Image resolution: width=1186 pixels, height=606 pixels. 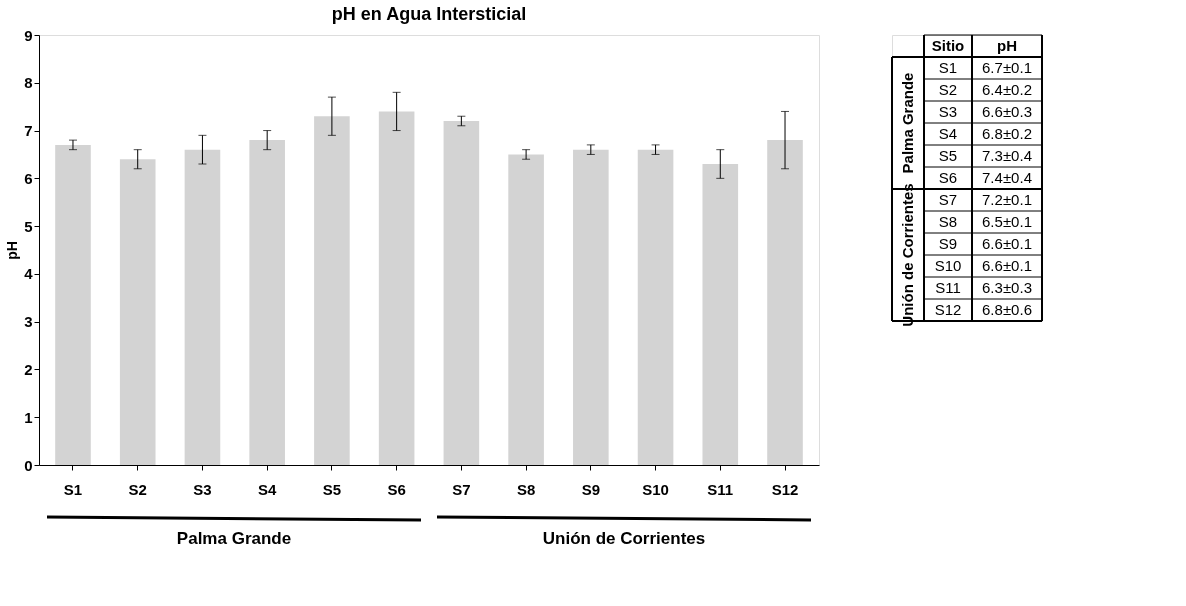 What do you see at coordinates (28, 322) in the screenshot?
I see `y-tick-label: 3` at bounding box center [28, 322].